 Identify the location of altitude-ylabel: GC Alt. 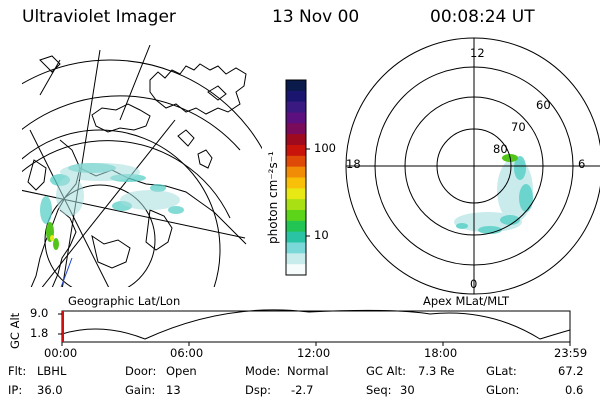
(15, 330).